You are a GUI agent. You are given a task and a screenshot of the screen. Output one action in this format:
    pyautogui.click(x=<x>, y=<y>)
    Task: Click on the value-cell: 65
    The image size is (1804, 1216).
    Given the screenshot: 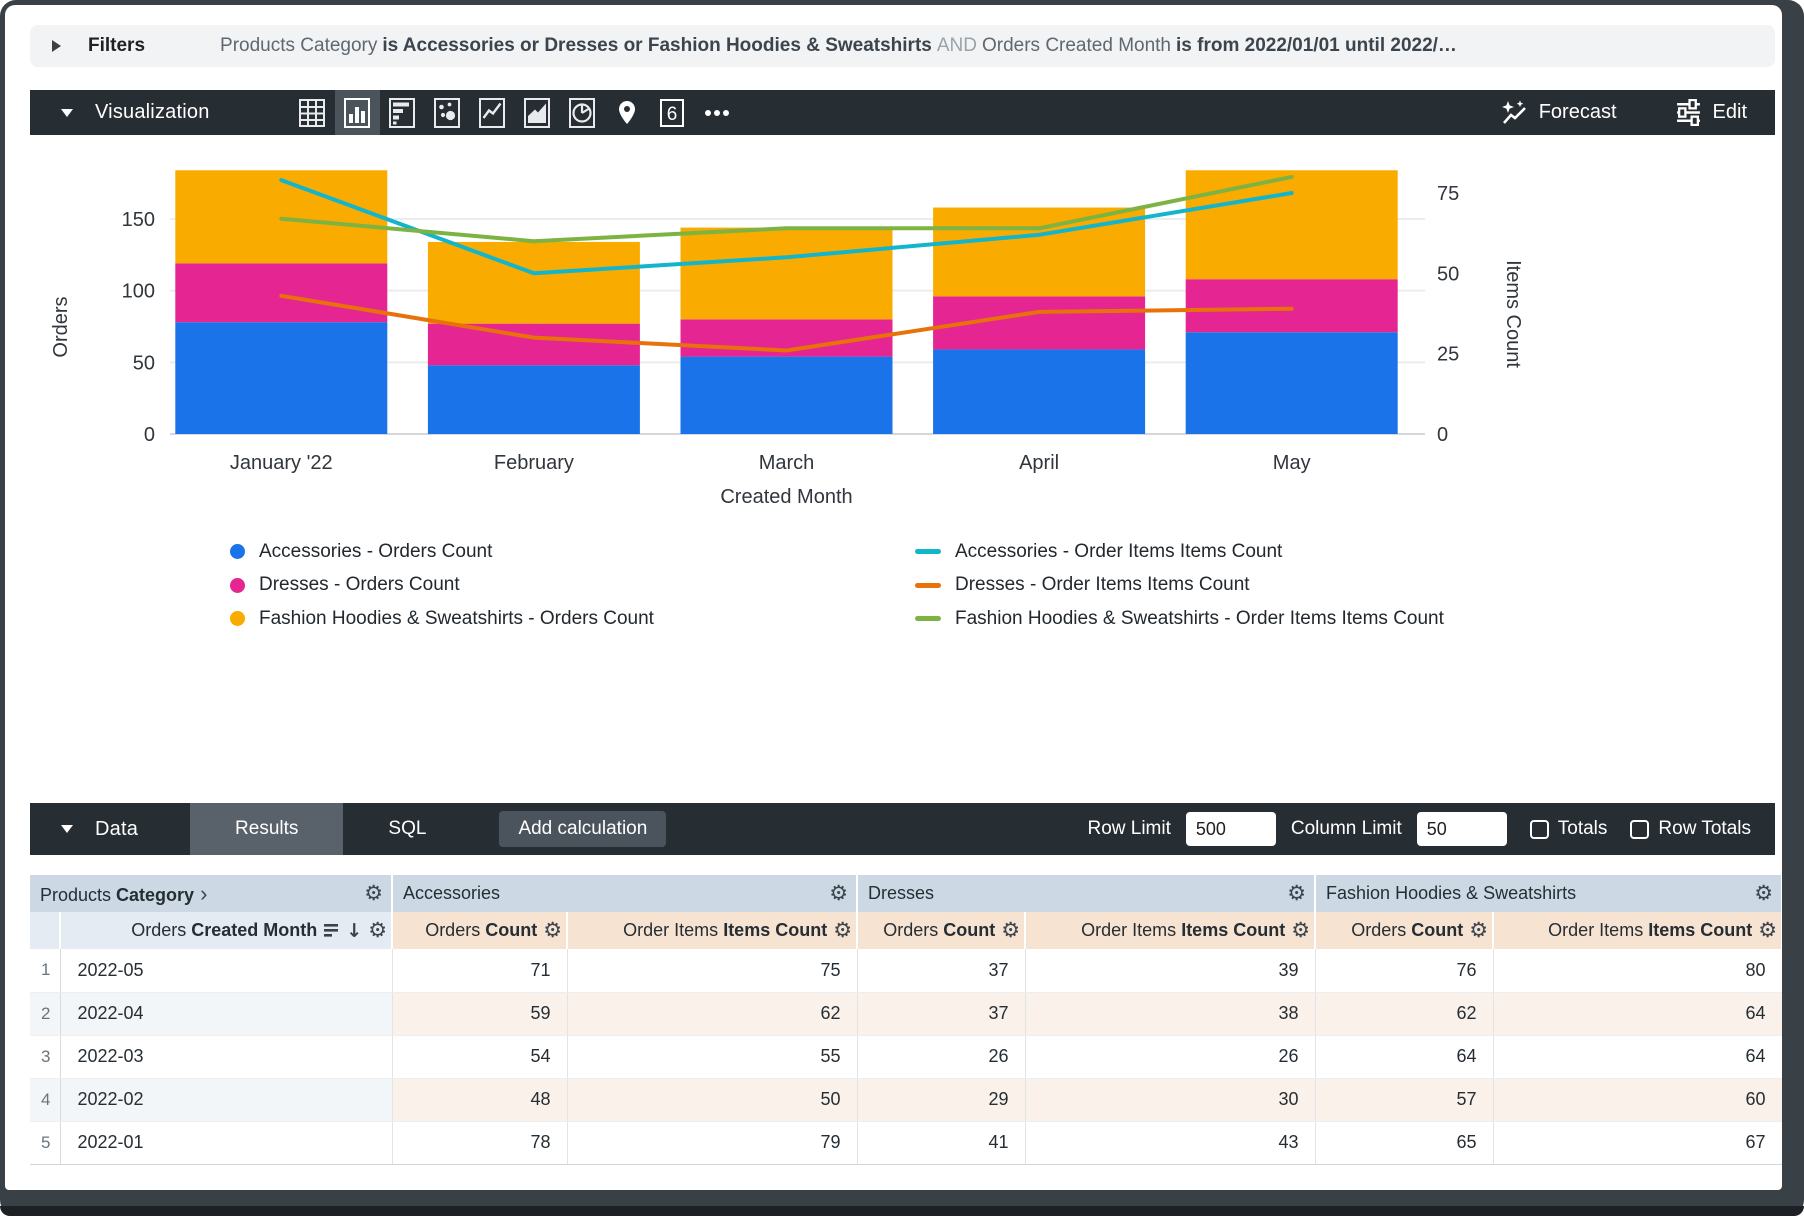 What is the action you would take?
    pyautogui.click(x=1404, y=1143)
    